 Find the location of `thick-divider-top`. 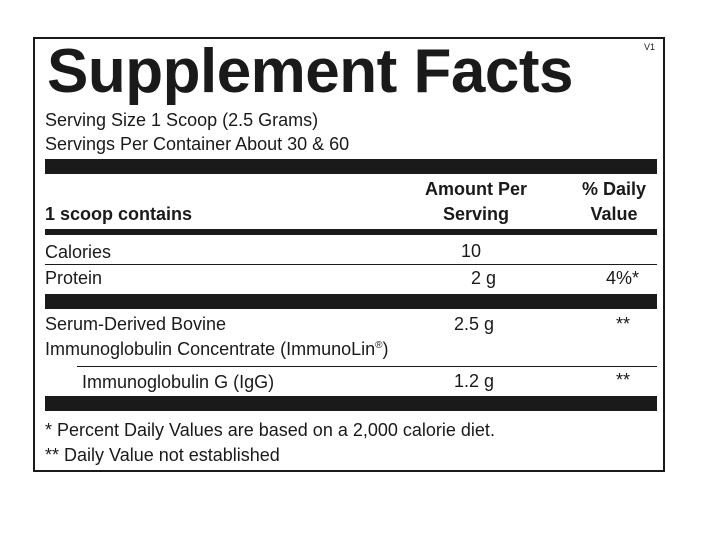

thick-divider-top is located at coordinates (351, 166).